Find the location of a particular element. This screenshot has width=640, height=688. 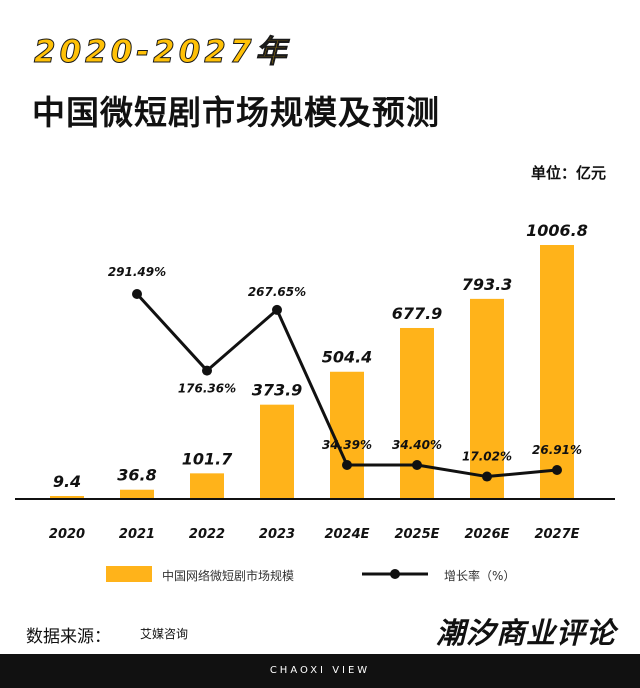

page-title: 中国微短剧市场规模及预测 is located at coordinates (236, 112).